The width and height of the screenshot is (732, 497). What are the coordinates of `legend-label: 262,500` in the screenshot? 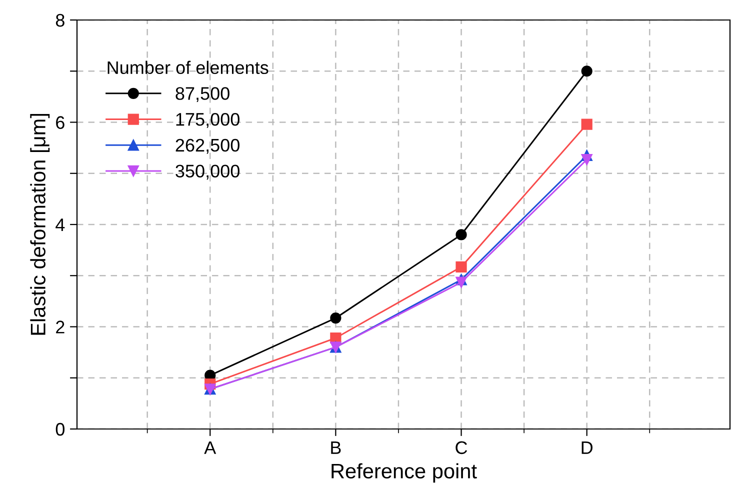 It's located at (208, 146).